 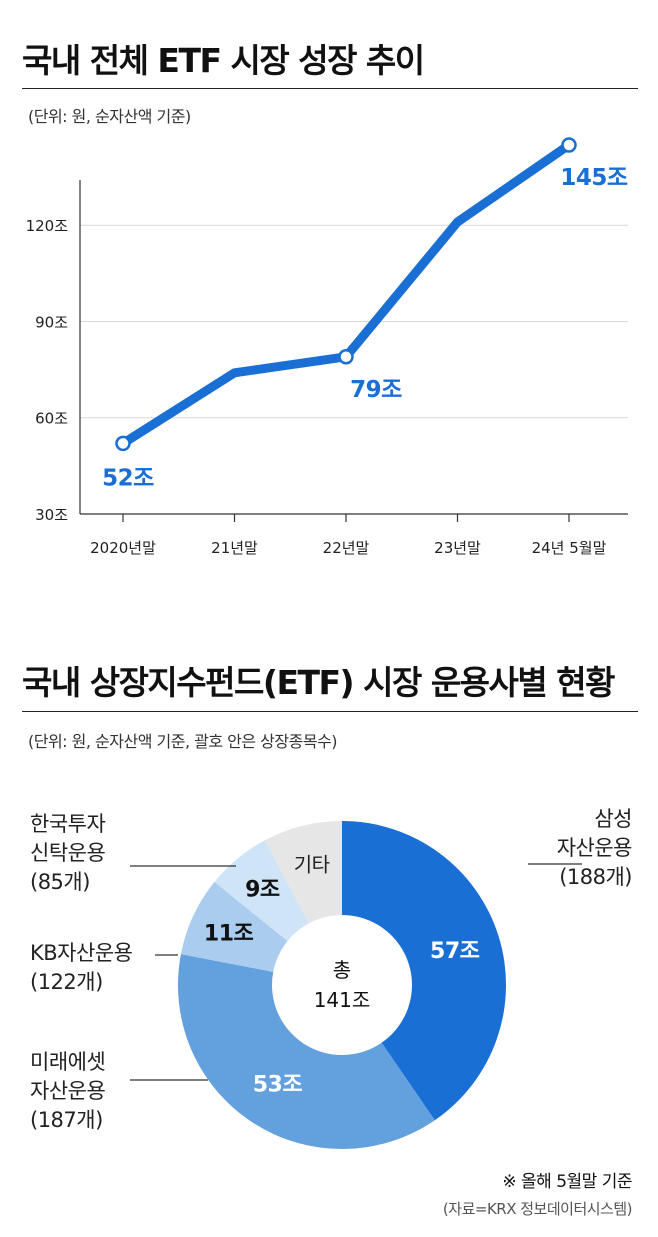 I want to click on y-tick-label: 90조, so click(x=51, y=322).